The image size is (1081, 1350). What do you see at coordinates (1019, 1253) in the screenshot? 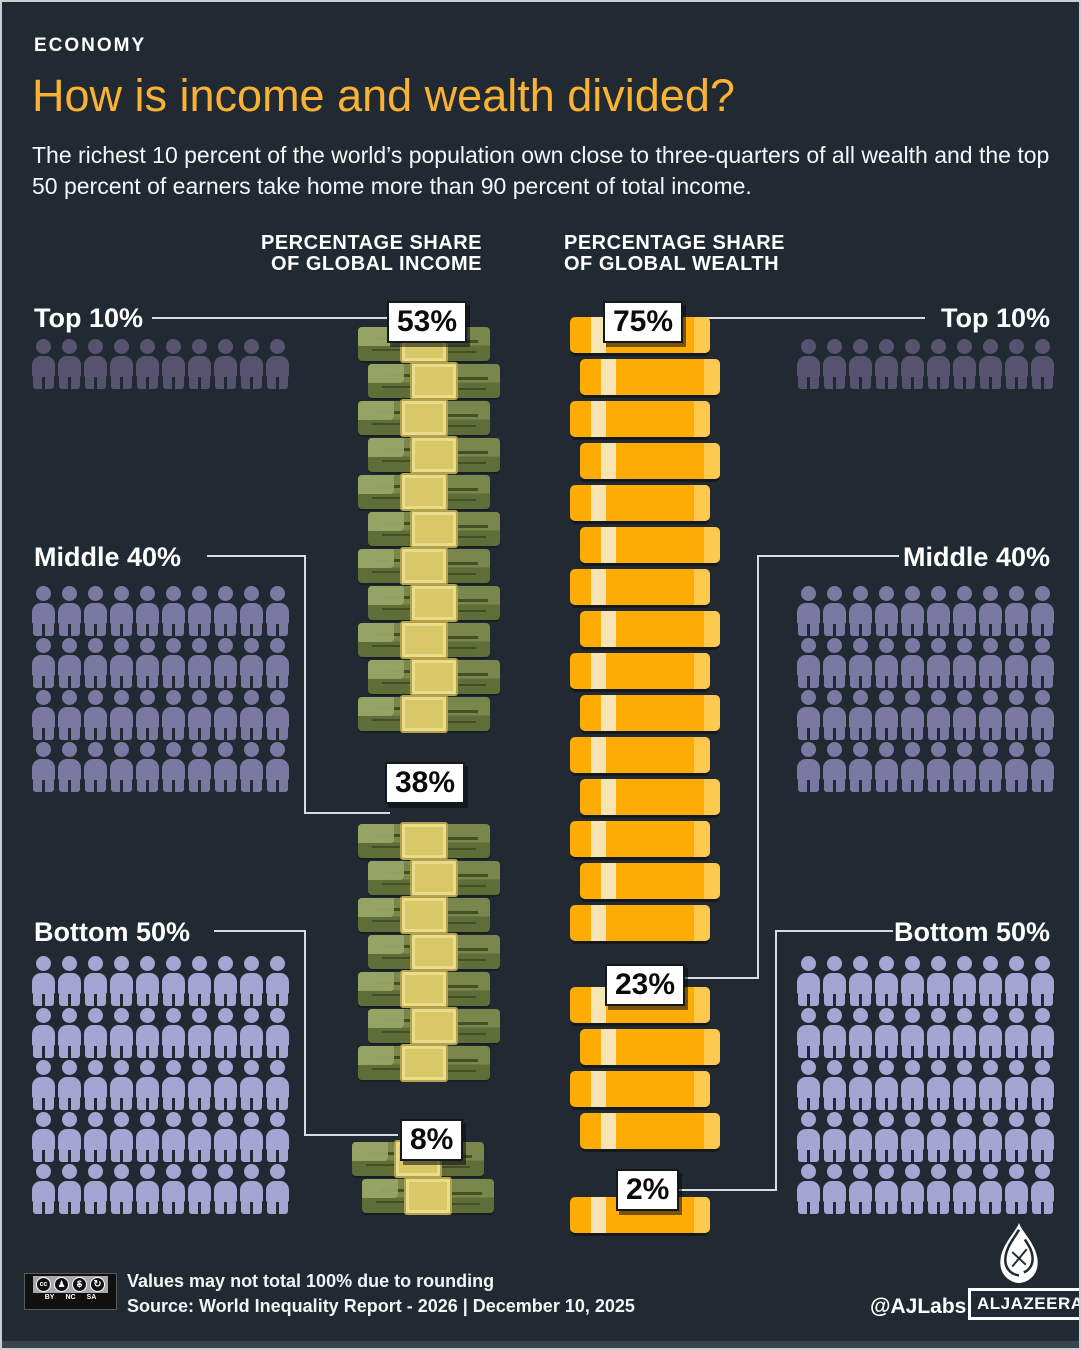
I see `aljazeera-flame-logo` at bounding box center [1019, 1253].